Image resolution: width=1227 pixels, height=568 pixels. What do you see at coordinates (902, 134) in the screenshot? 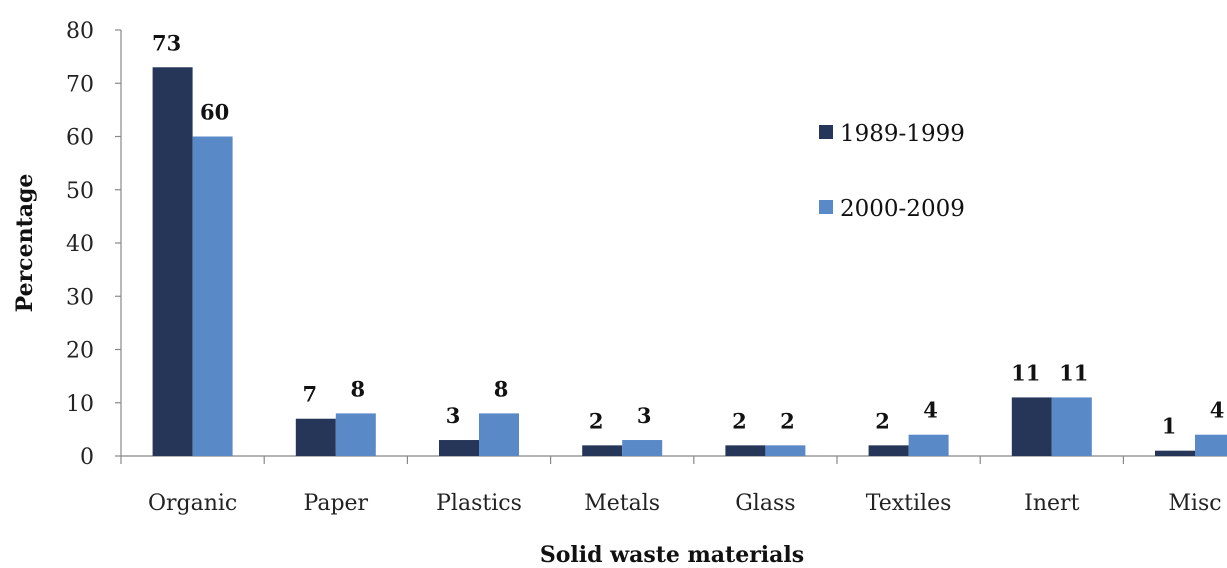
I see `legend-label-1989-1999: 1989-1999` at bounding box center [902, 134].